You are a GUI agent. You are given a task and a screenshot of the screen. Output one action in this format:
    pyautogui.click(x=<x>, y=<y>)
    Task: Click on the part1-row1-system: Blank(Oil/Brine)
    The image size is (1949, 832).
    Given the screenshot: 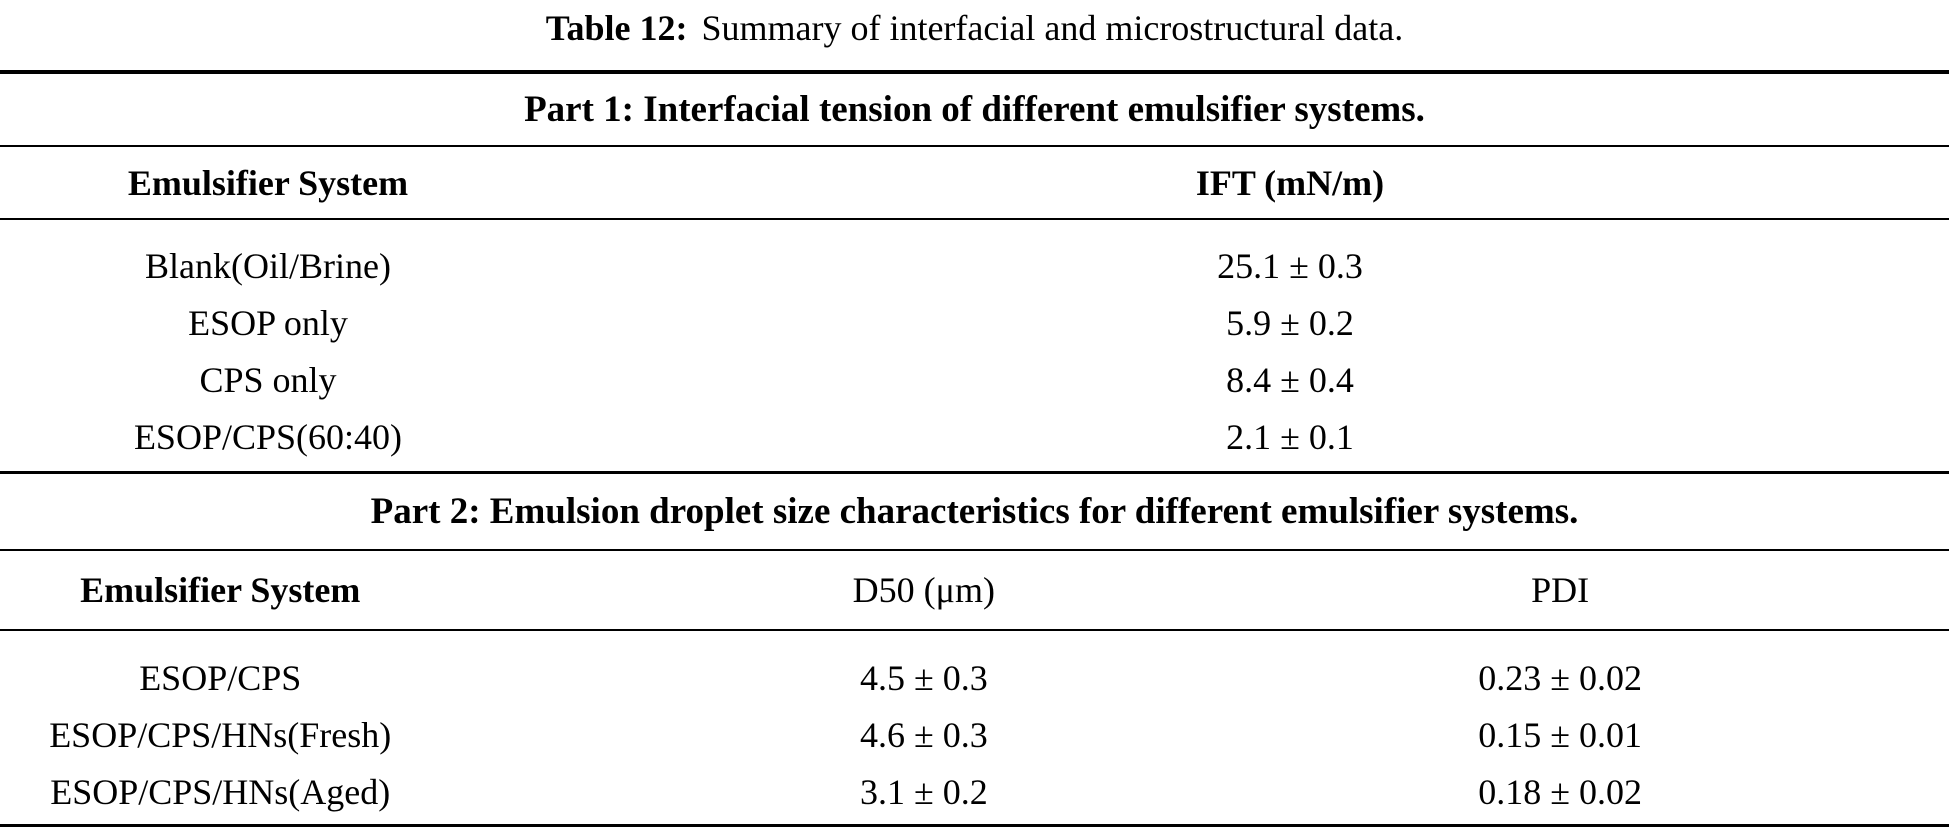 What is the action you would take?
    pyautogui.click(x=268, y=265)
    